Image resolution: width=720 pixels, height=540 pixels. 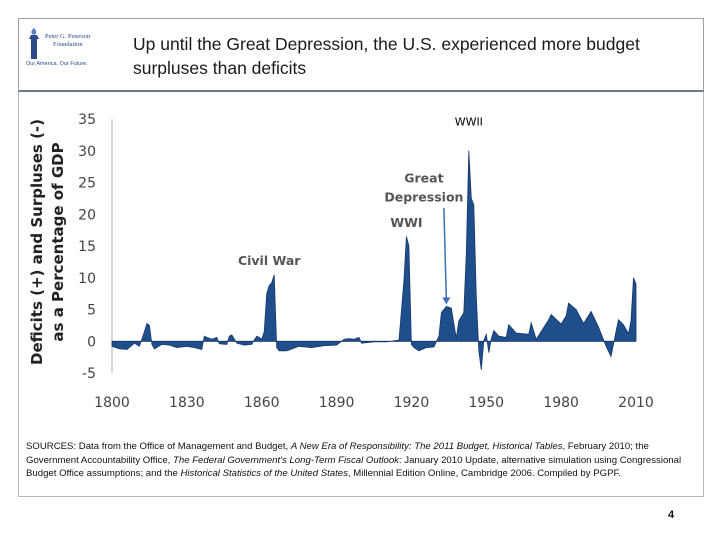 I want to click on logo-line-1: Peter G. Peterson, so click(x=68, y=36).